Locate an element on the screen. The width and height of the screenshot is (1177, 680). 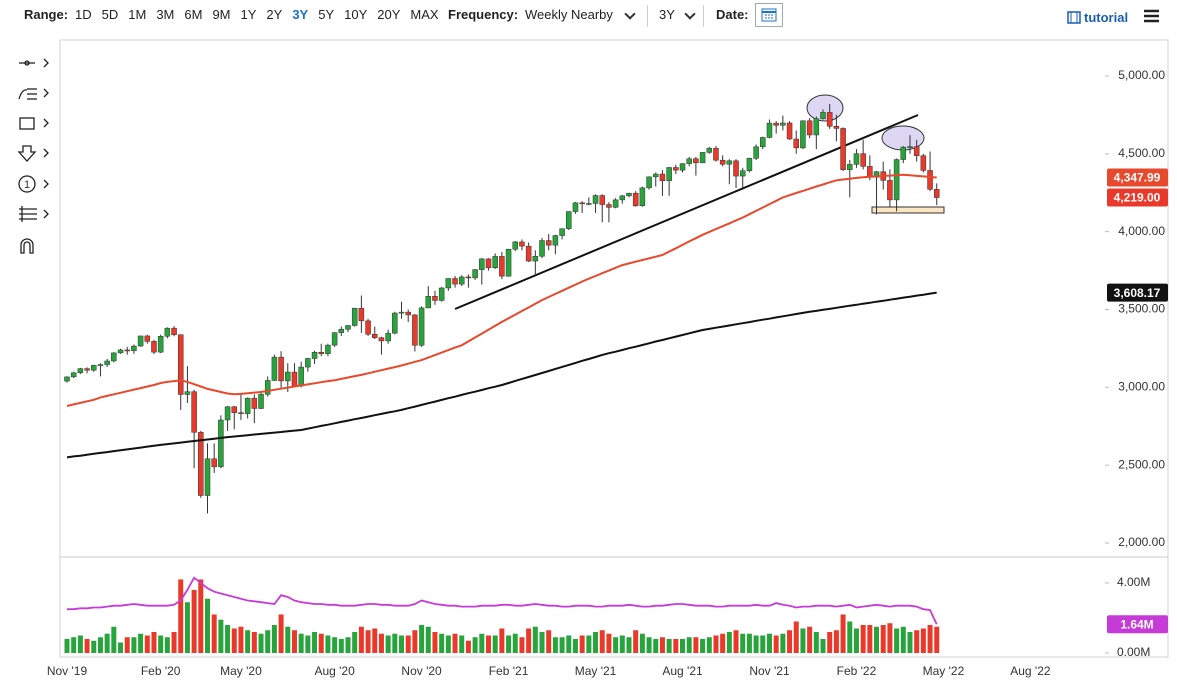
range-button: MAX is located at coordinates (424, 14).